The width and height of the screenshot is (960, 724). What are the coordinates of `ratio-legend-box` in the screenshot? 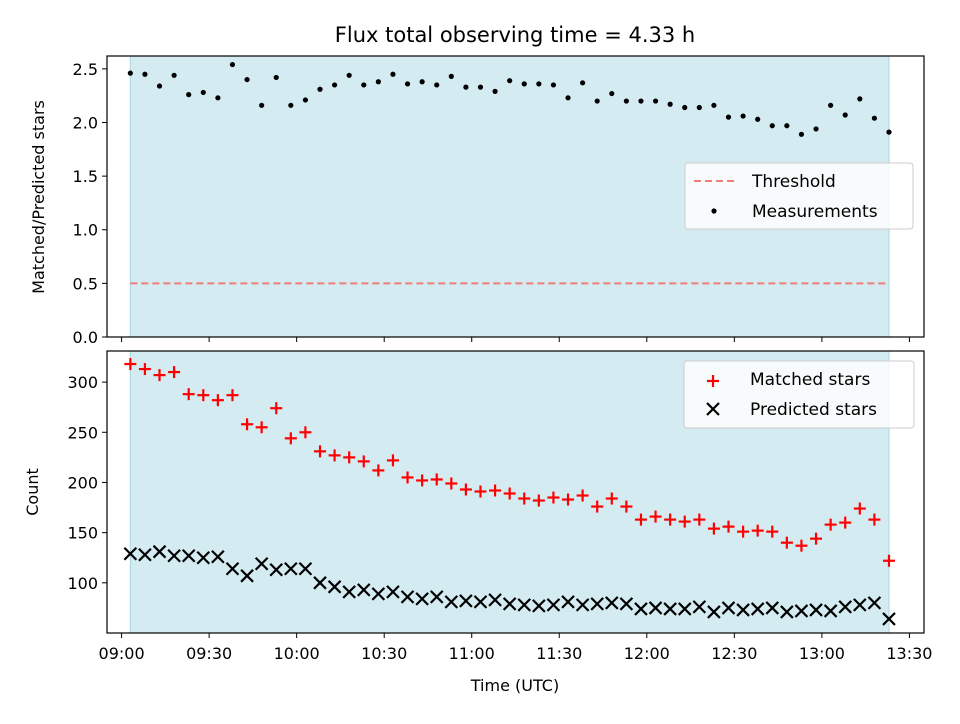 It's located at (799, 196).